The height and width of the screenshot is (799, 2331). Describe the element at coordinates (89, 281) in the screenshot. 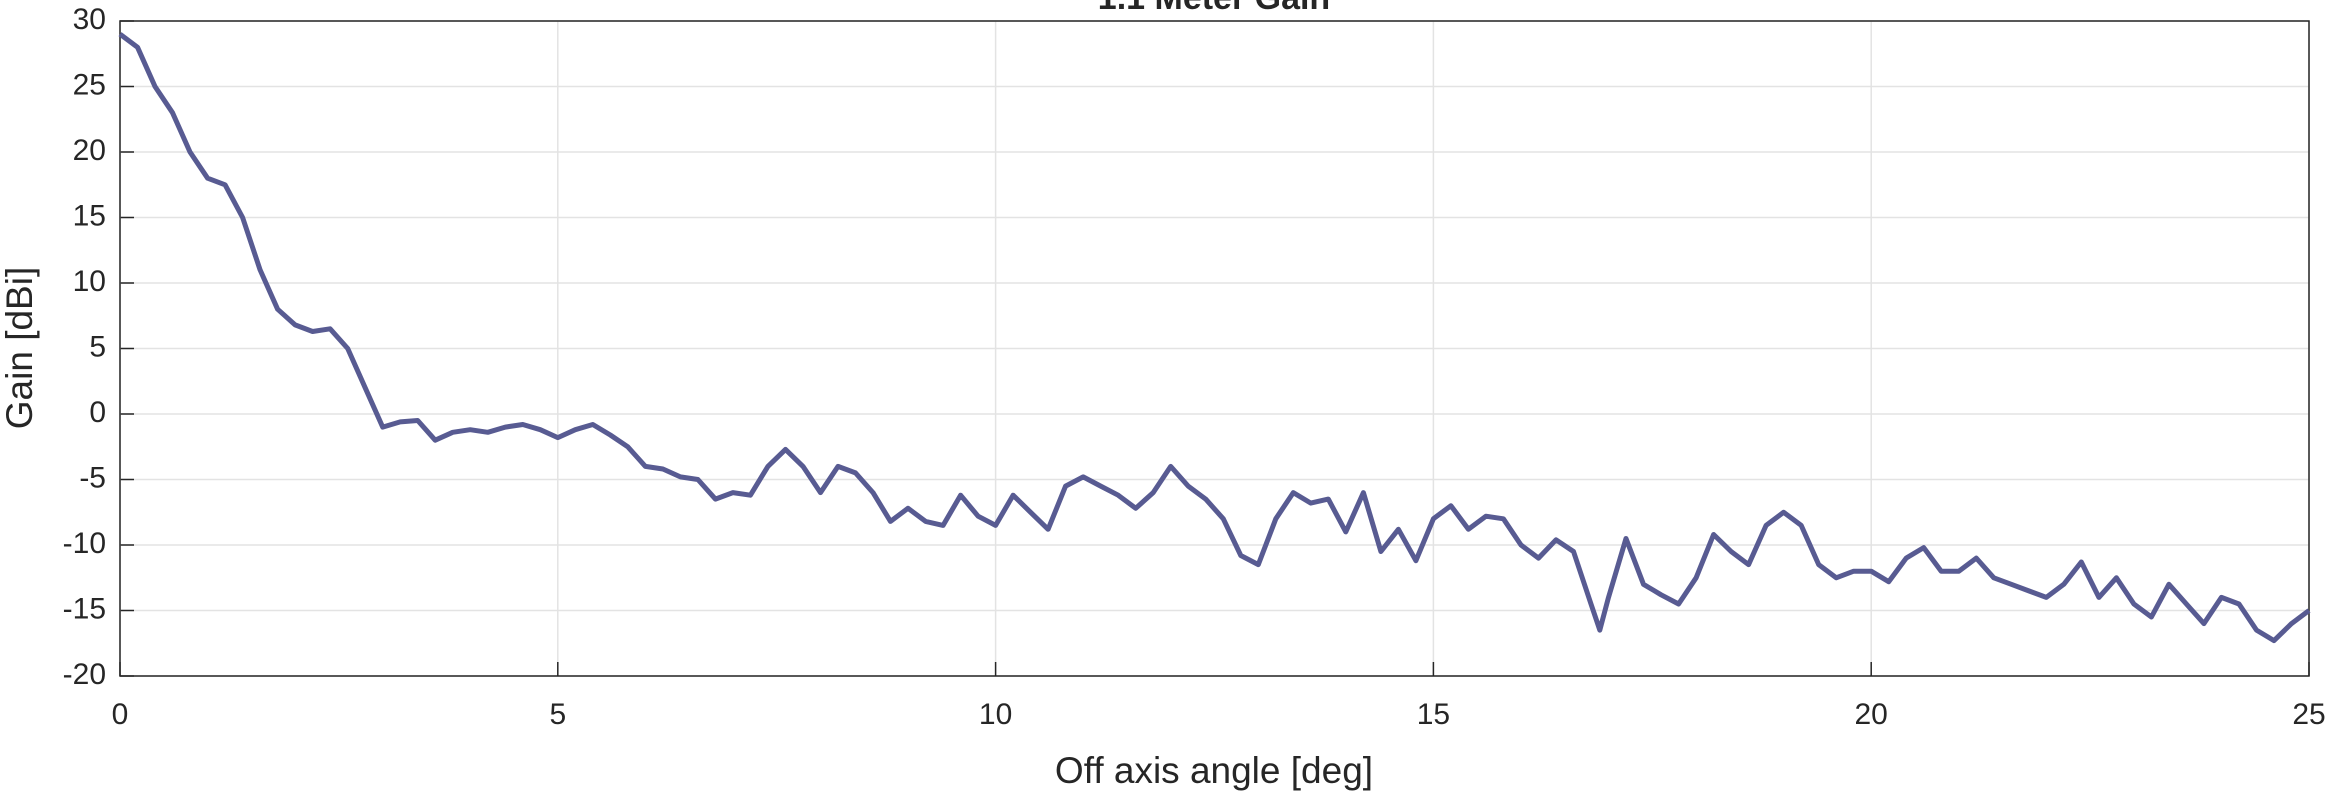

I see `y-tick-label: 10` at that location.